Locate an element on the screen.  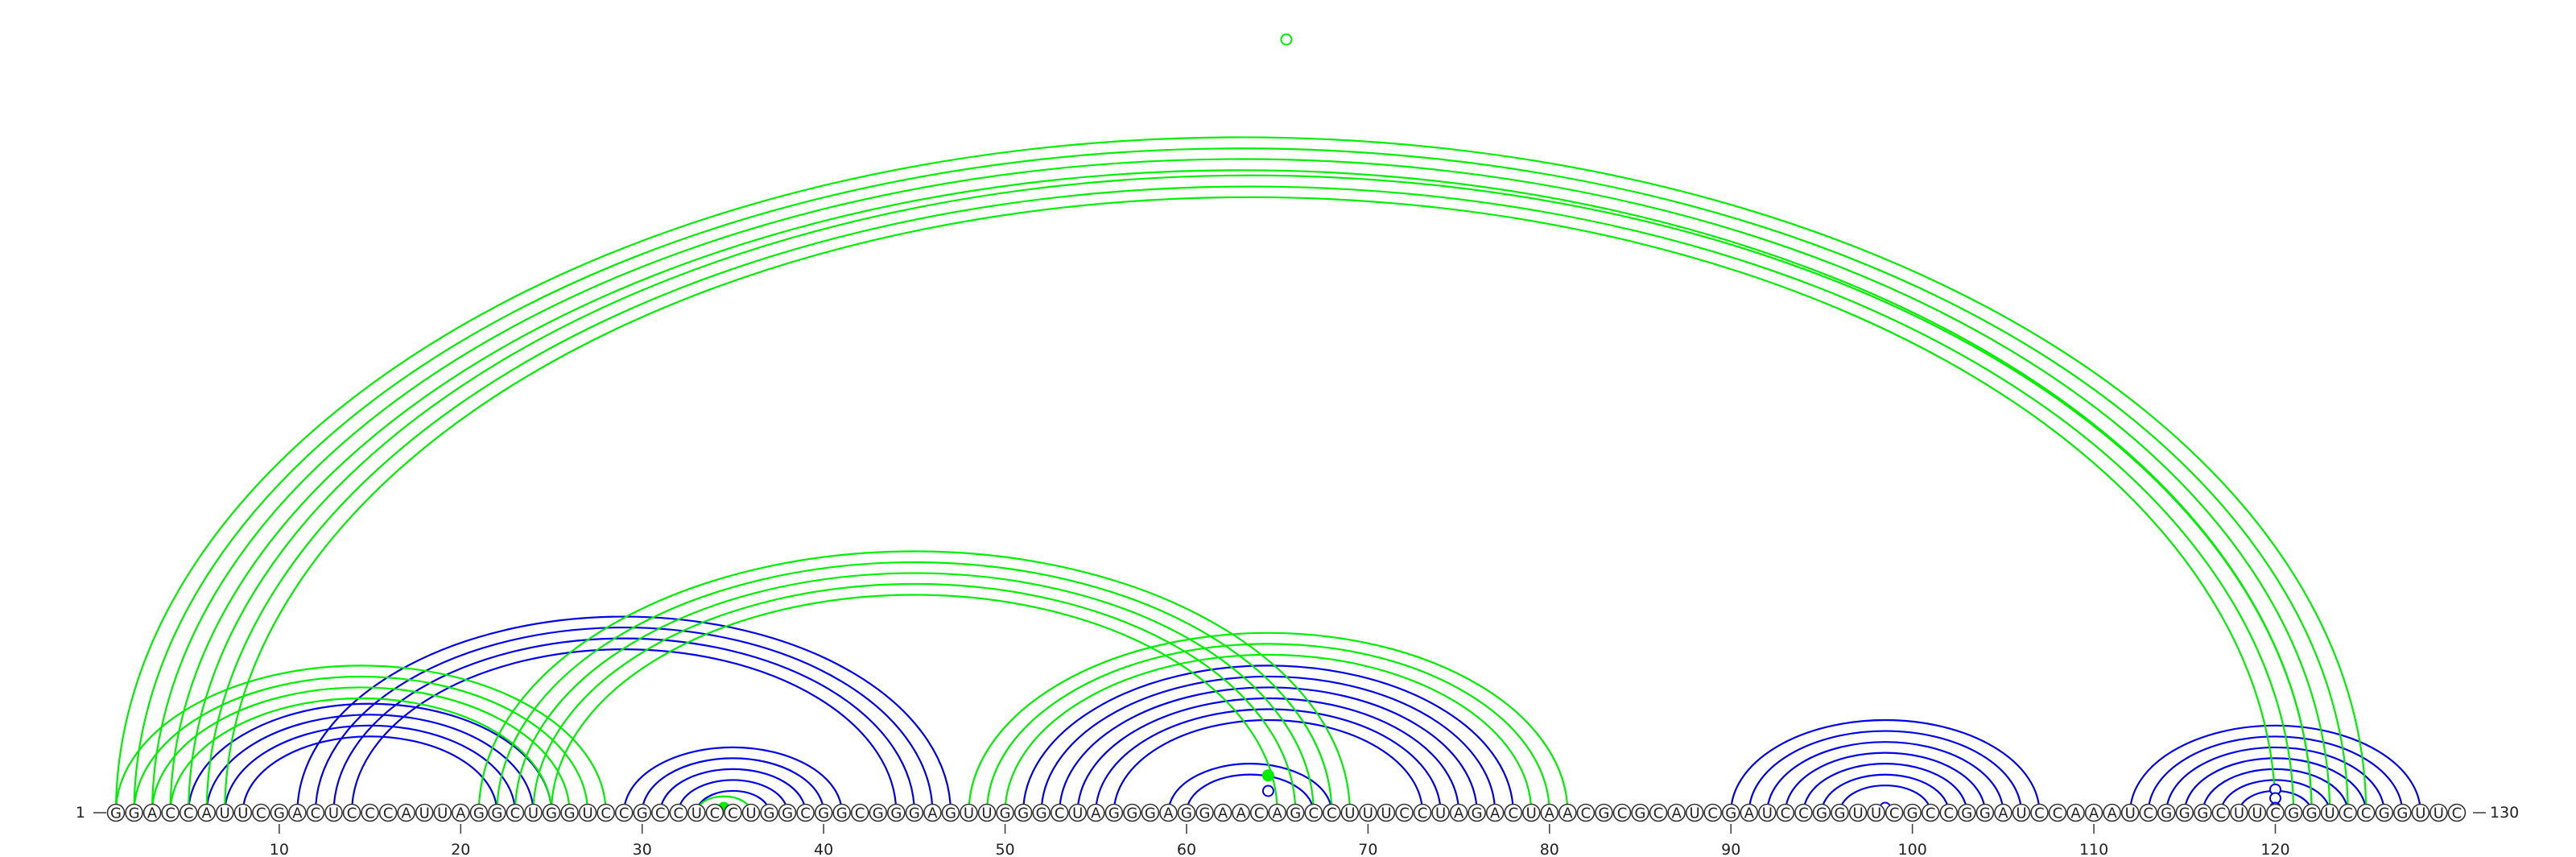
nucleotide-67: C is located at coordinates (1313, 812).